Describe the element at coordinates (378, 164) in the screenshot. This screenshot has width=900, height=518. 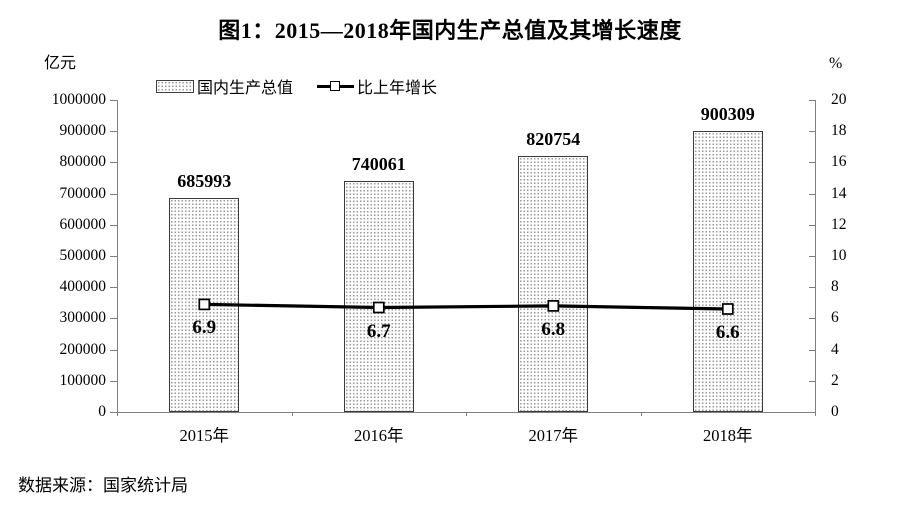
I see `bar-value-label: 740061` at that location.